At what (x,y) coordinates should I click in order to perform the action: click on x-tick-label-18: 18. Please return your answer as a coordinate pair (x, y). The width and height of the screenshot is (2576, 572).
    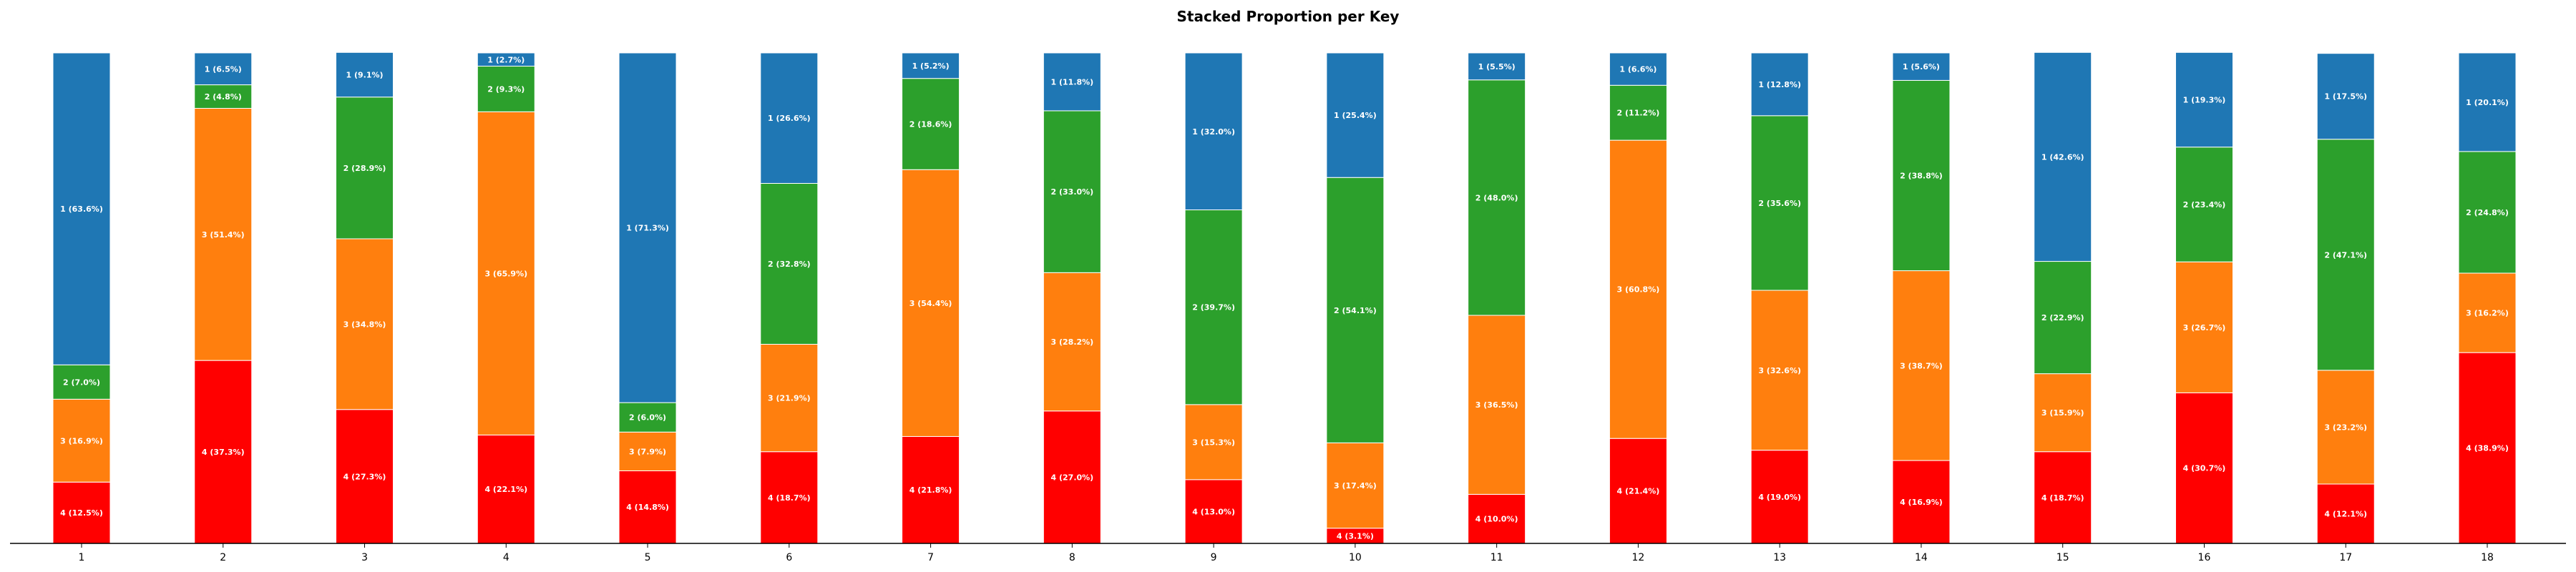
    Looking at the image, I should click on (2487, 557).